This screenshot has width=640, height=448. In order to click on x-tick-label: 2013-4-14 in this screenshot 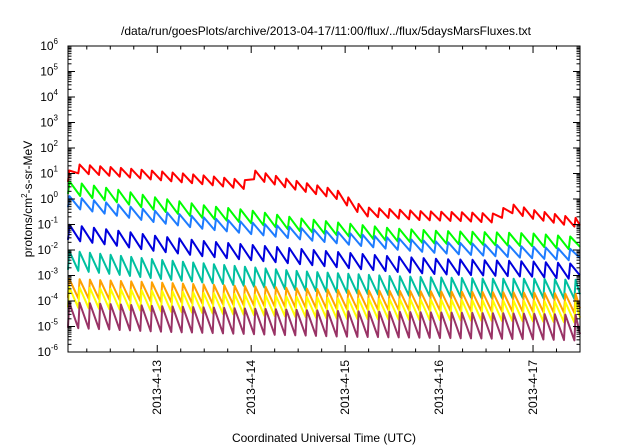, I will do `click(251, 387)`.